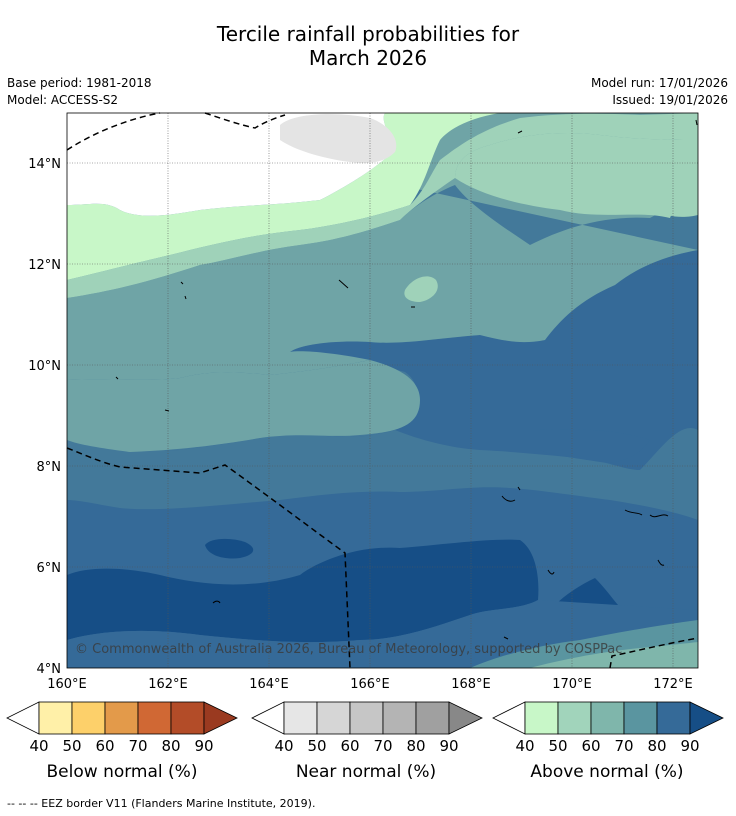  Describe the element at coordinates (595, 446) in the screenshot. I see `band-70-east-bump` at that location.